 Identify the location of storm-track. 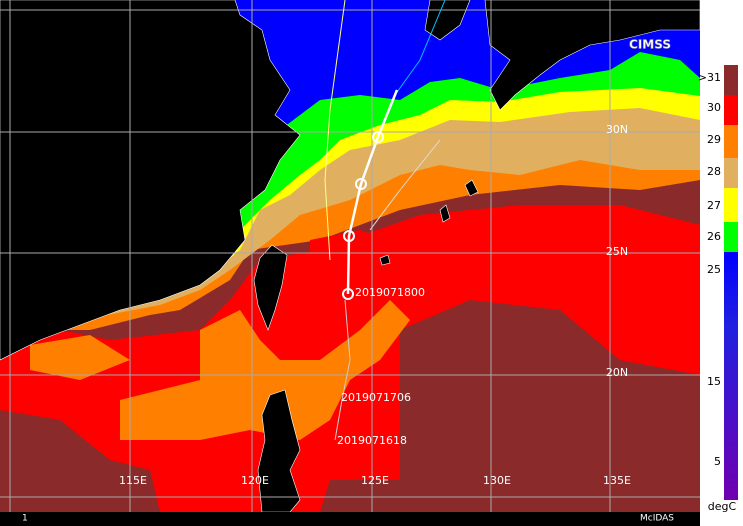
(372, 192).